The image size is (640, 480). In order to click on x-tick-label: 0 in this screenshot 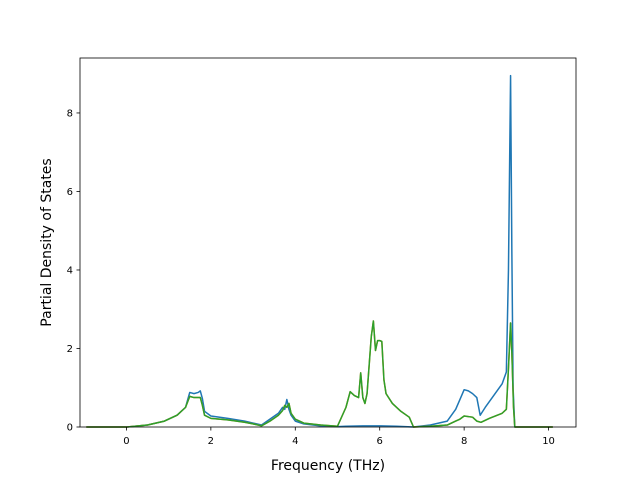, I will do `click(126, 441)`.